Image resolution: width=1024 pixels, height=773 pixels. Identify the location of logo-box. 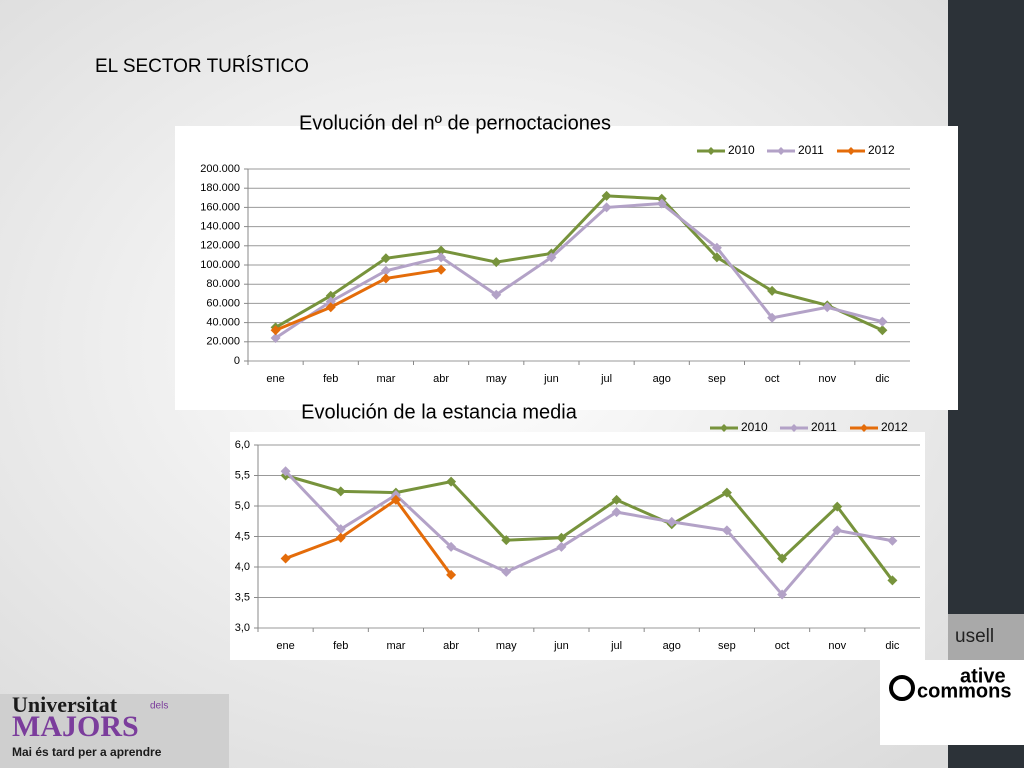
(114, 731).